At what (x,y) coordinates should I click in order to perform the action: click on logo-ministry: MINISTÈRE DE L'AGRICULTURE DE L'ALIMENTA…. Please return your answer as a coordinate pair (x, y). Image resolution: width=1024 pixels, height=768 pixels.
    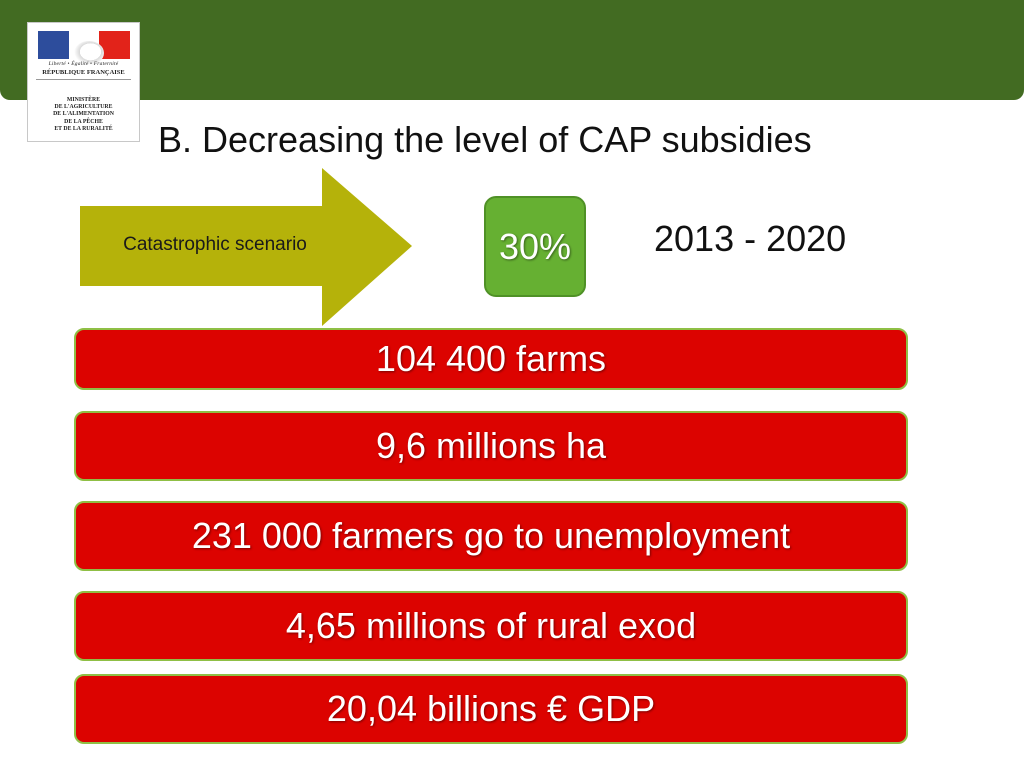
    Looking at the image, I should click on (83, 115).